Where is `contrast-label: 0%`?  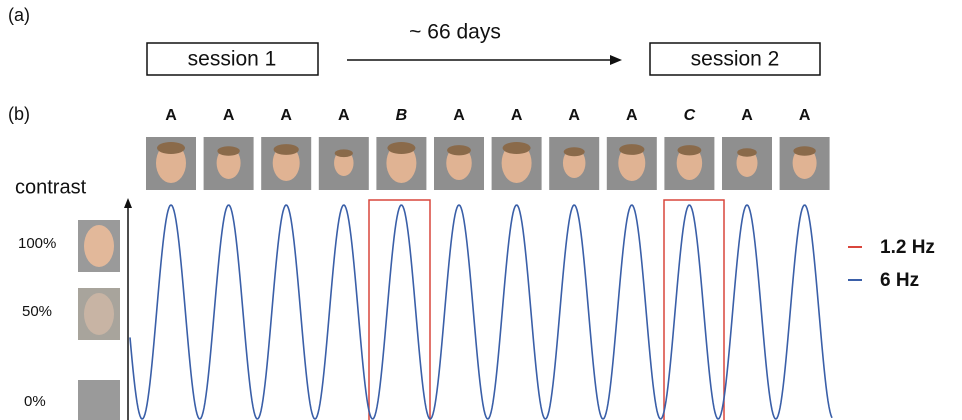 contrast-label: 0% is located at coordinates (35, 401).